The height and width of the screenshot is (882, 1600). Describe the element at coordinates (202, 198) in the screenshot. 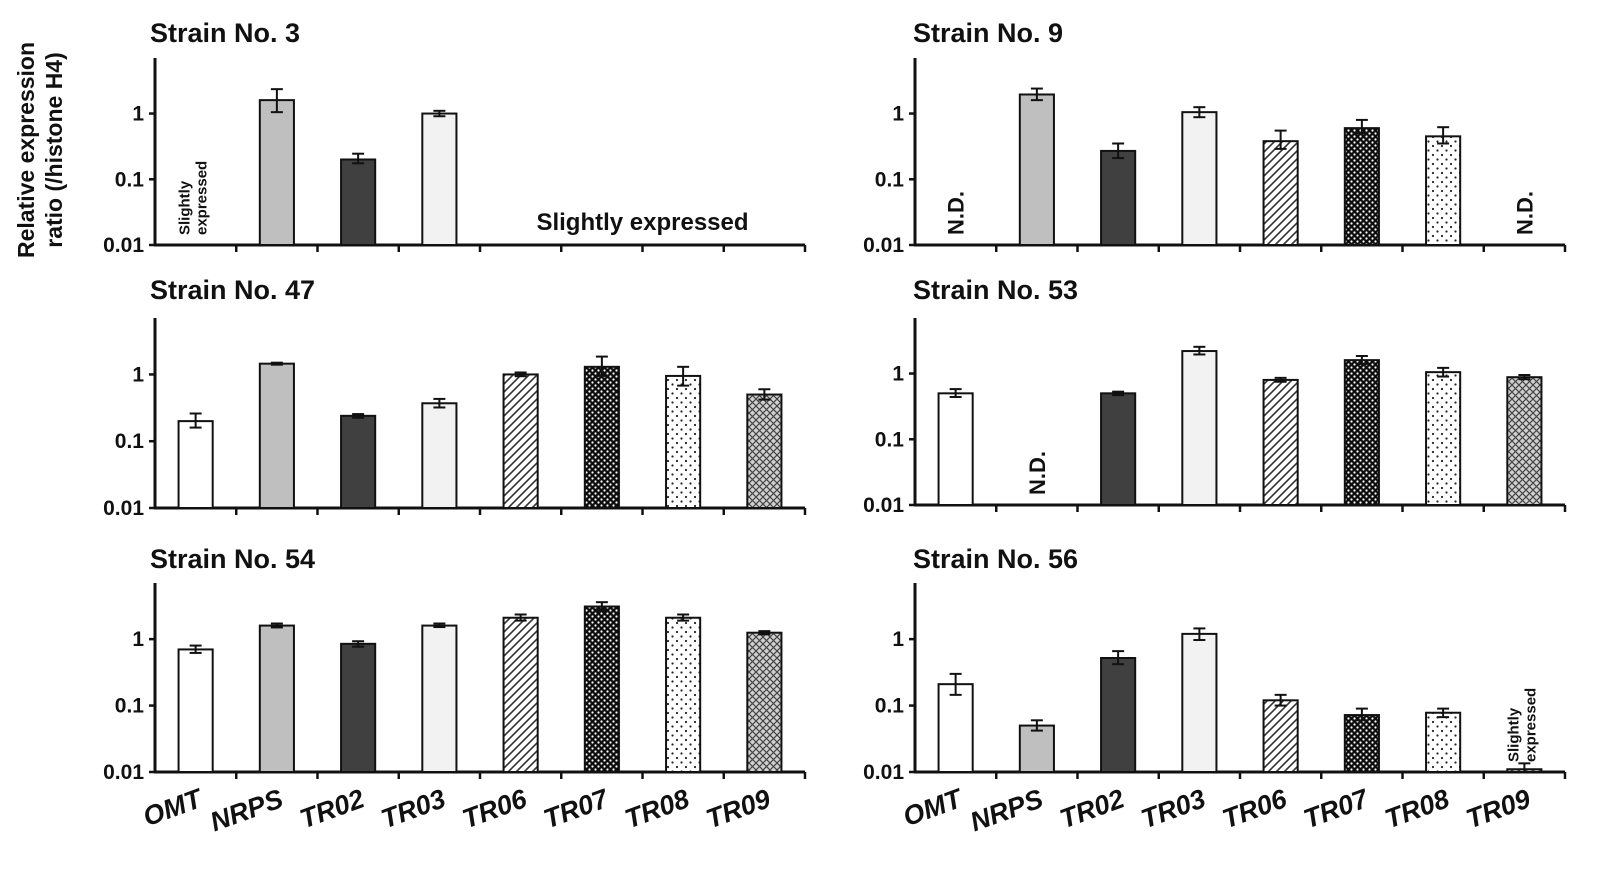

I see `annotation-line: expressed` at that location.